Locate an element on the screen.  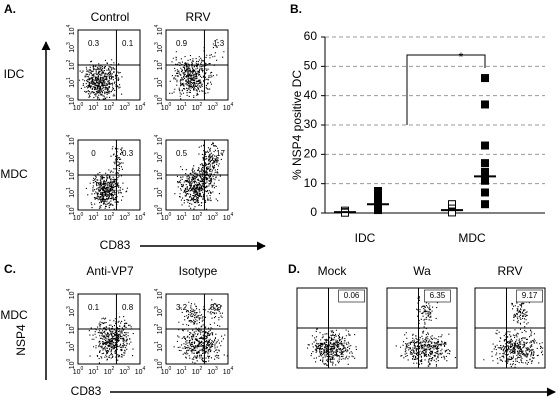
quadrant-value: 0.06 is located at coordinates (352, 295).